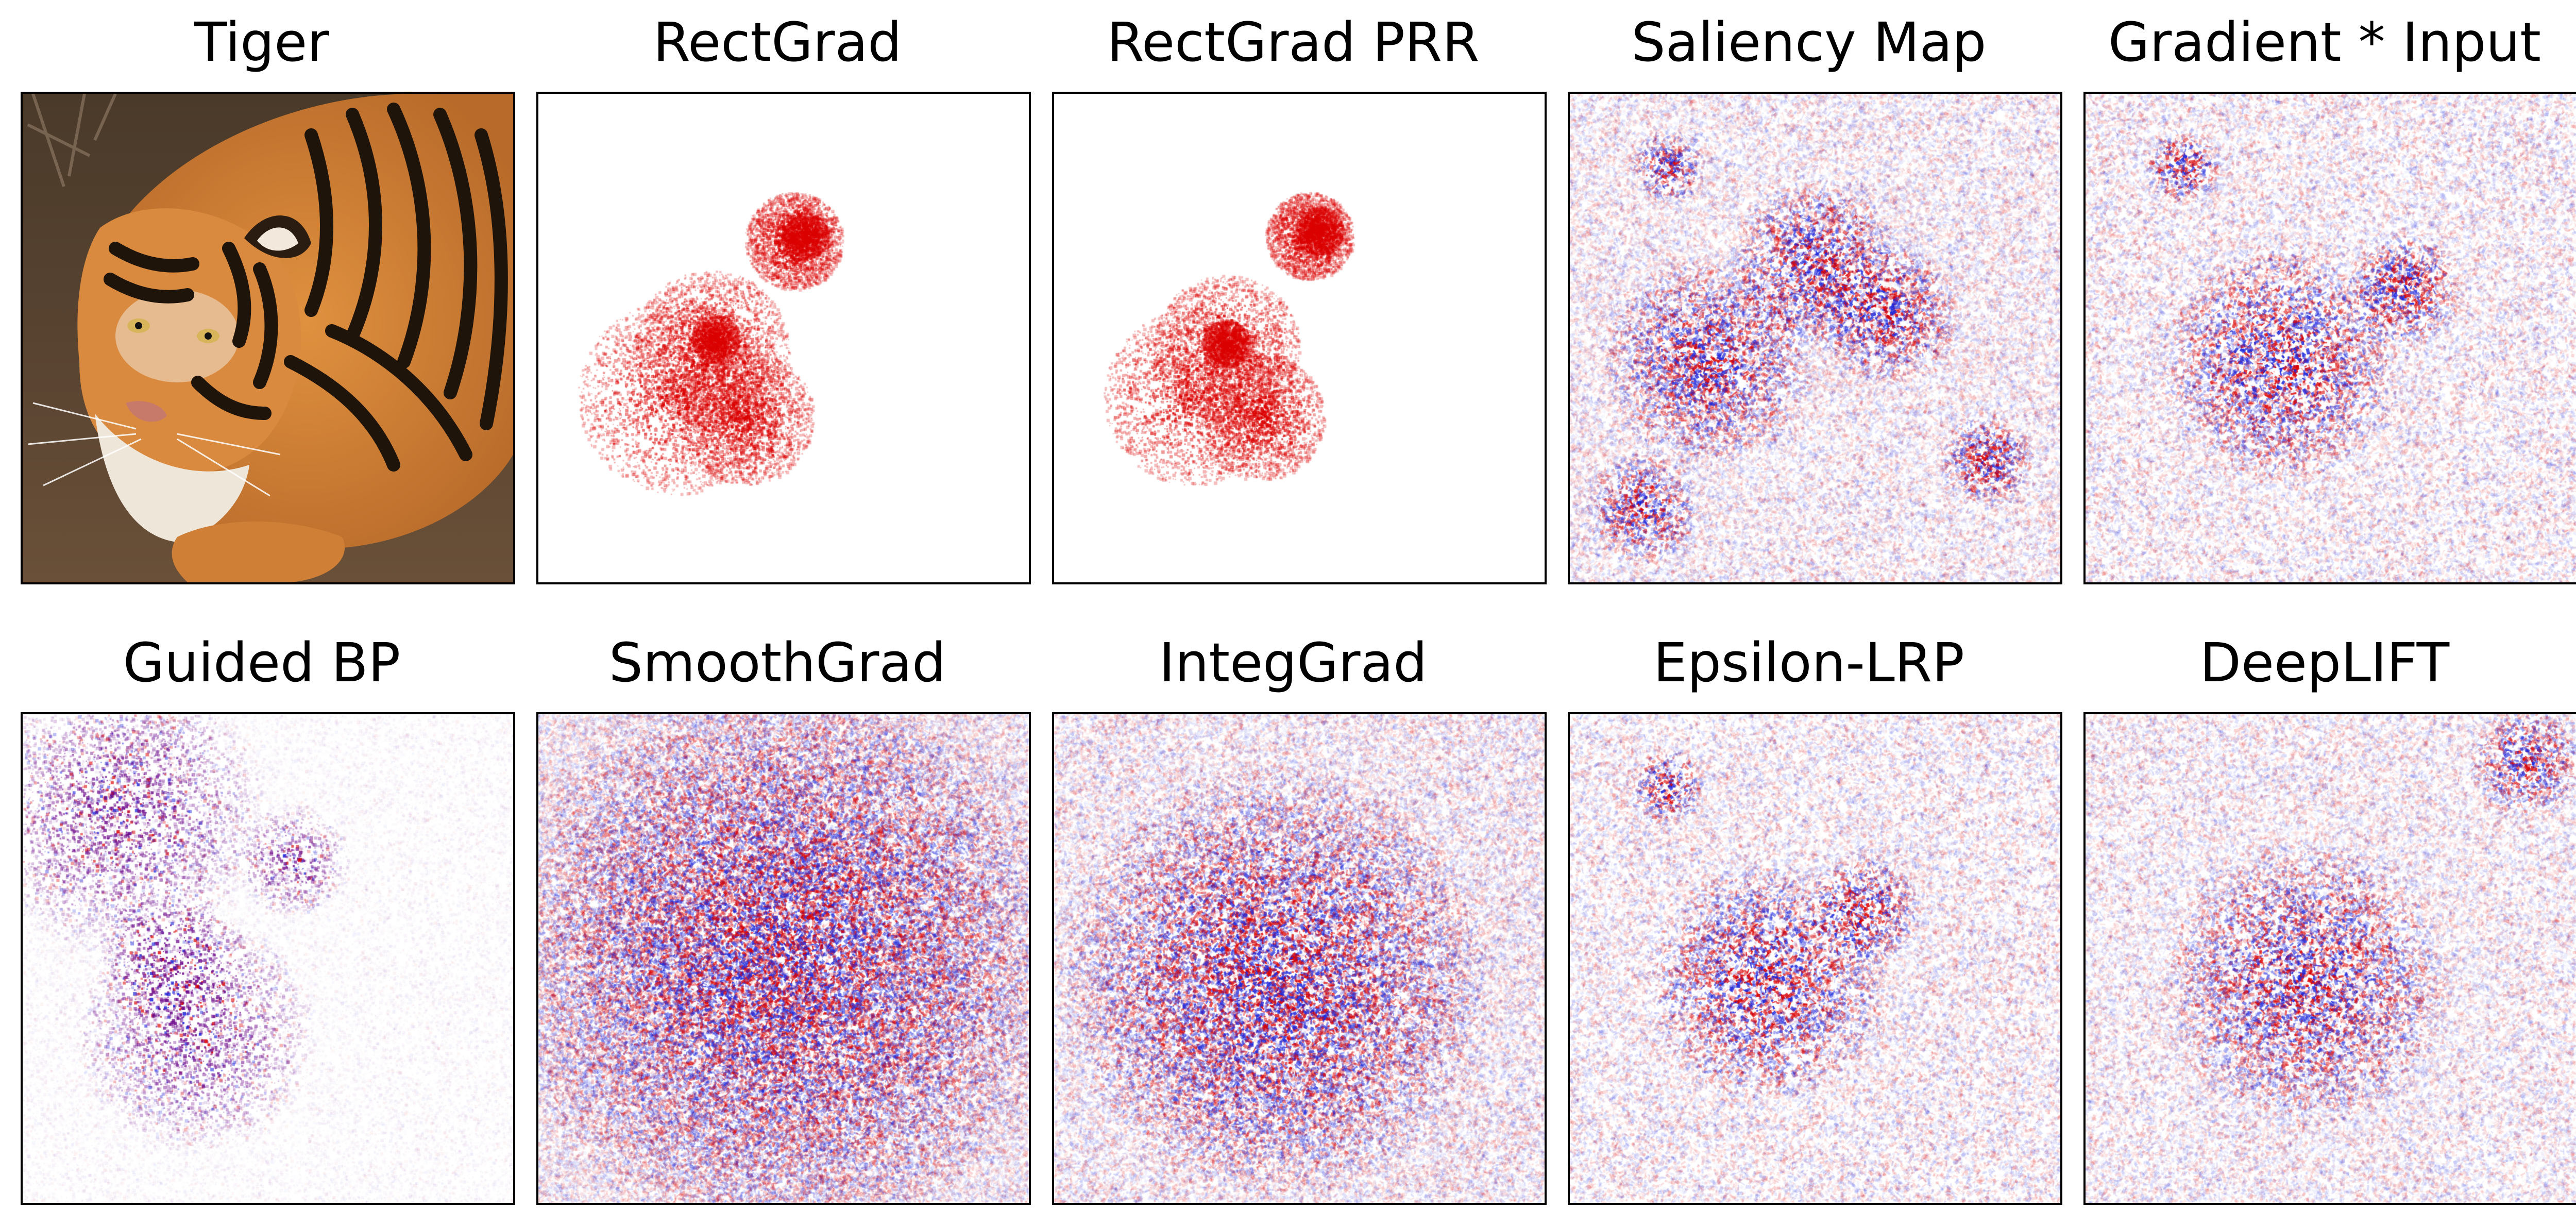 The height and width of the screenshot is (1226, 2576). I want to click on panel-title-epsilon-lrp: Epsilon-LRP, so click(1808, 662).